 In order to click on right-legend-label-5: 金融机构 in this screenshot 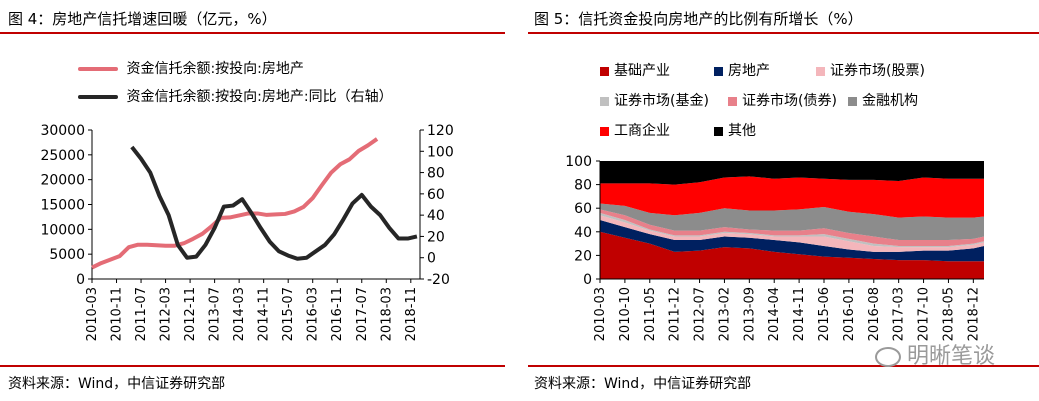, I will do `click(890, 101)`.